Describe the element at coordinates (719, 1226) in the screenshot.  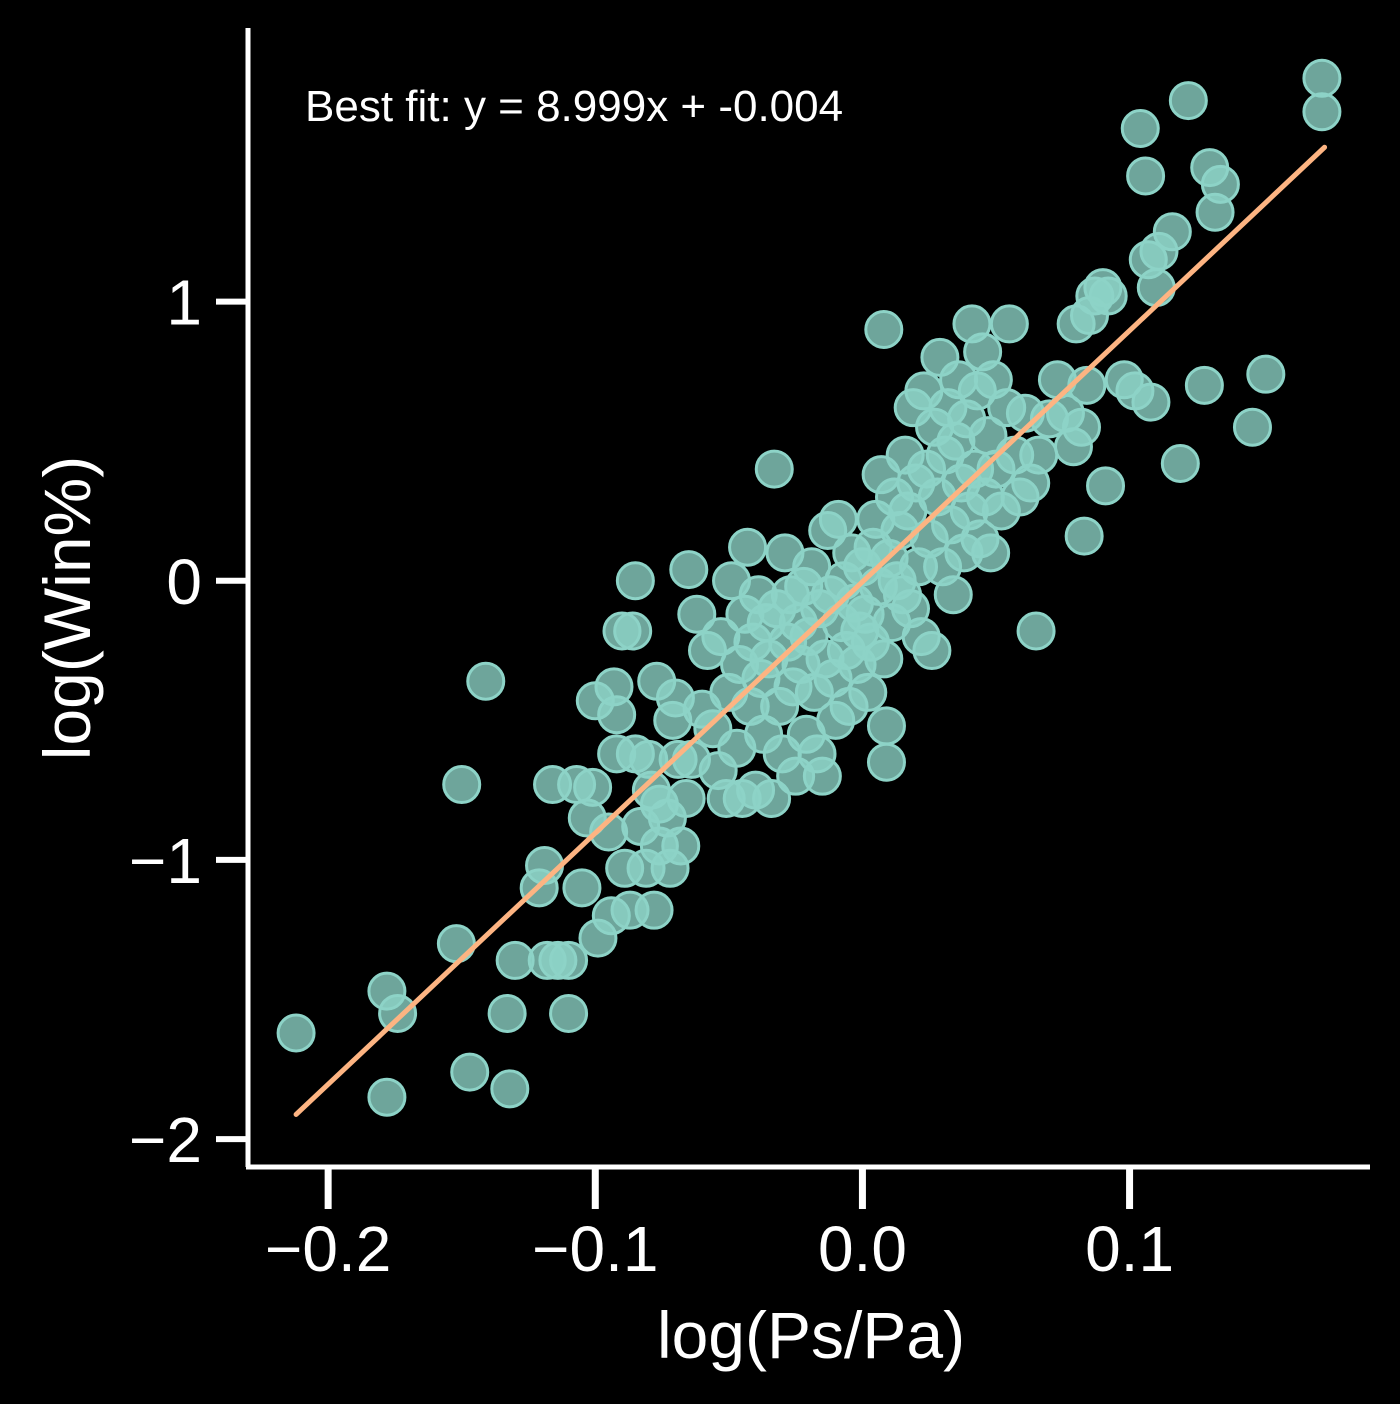
I see `x-ticks: −0.2 −0.1 0.0 0.1` at that location.